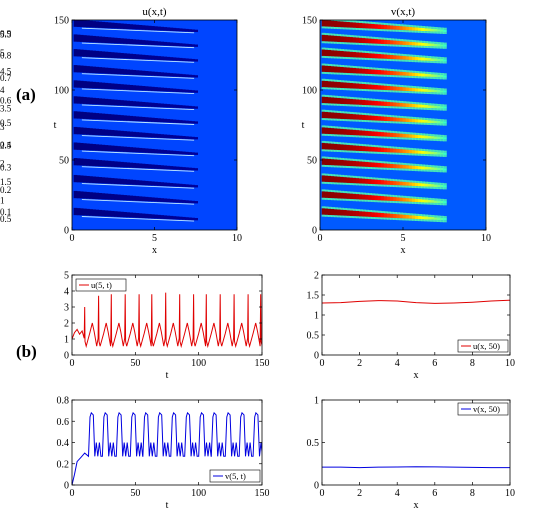 The width and height of the screenshot is (556, 516). What do you see at coordinates (6, 35) in the screenshot?
I see `colorbar-tick-label: 5.5` at bounding box center [6, 35].